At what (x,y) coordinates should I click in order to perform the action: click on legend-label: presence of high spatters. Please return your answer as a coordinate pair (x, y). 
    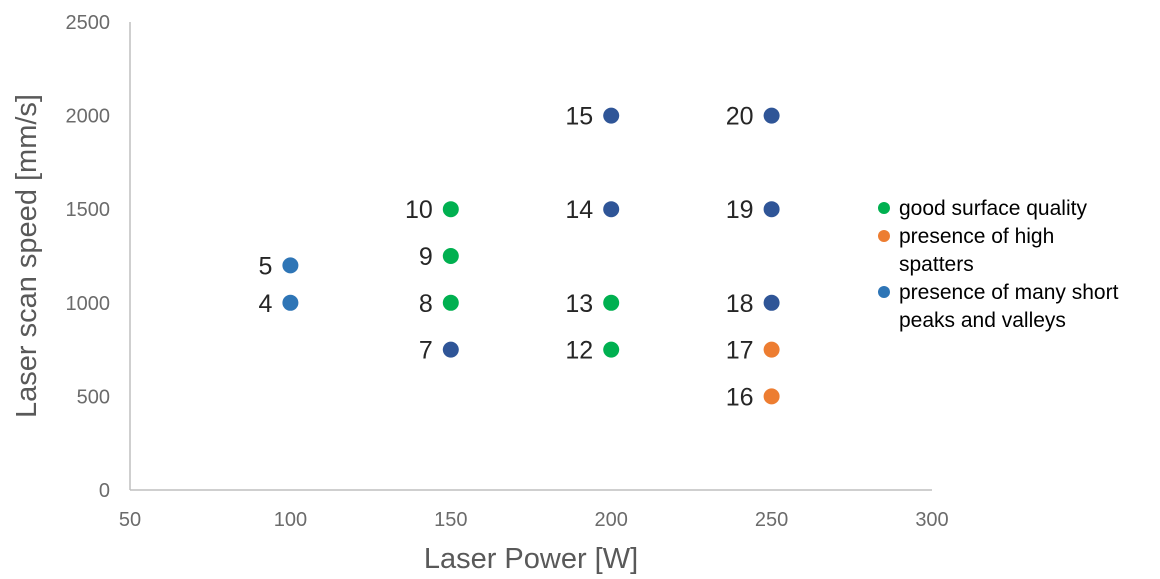
    Looking at the image, I should click on (976, 250).